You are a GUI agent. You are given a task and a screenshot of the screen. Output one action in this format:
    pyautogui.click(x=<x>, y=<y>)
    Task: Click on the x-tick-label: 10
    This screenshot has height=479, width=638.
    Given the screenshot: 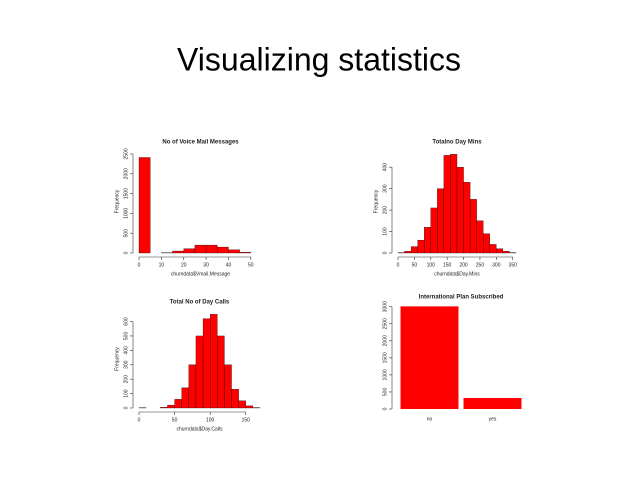 What is the action you would take?
    pyautogui.click(x=162, y=265)
    